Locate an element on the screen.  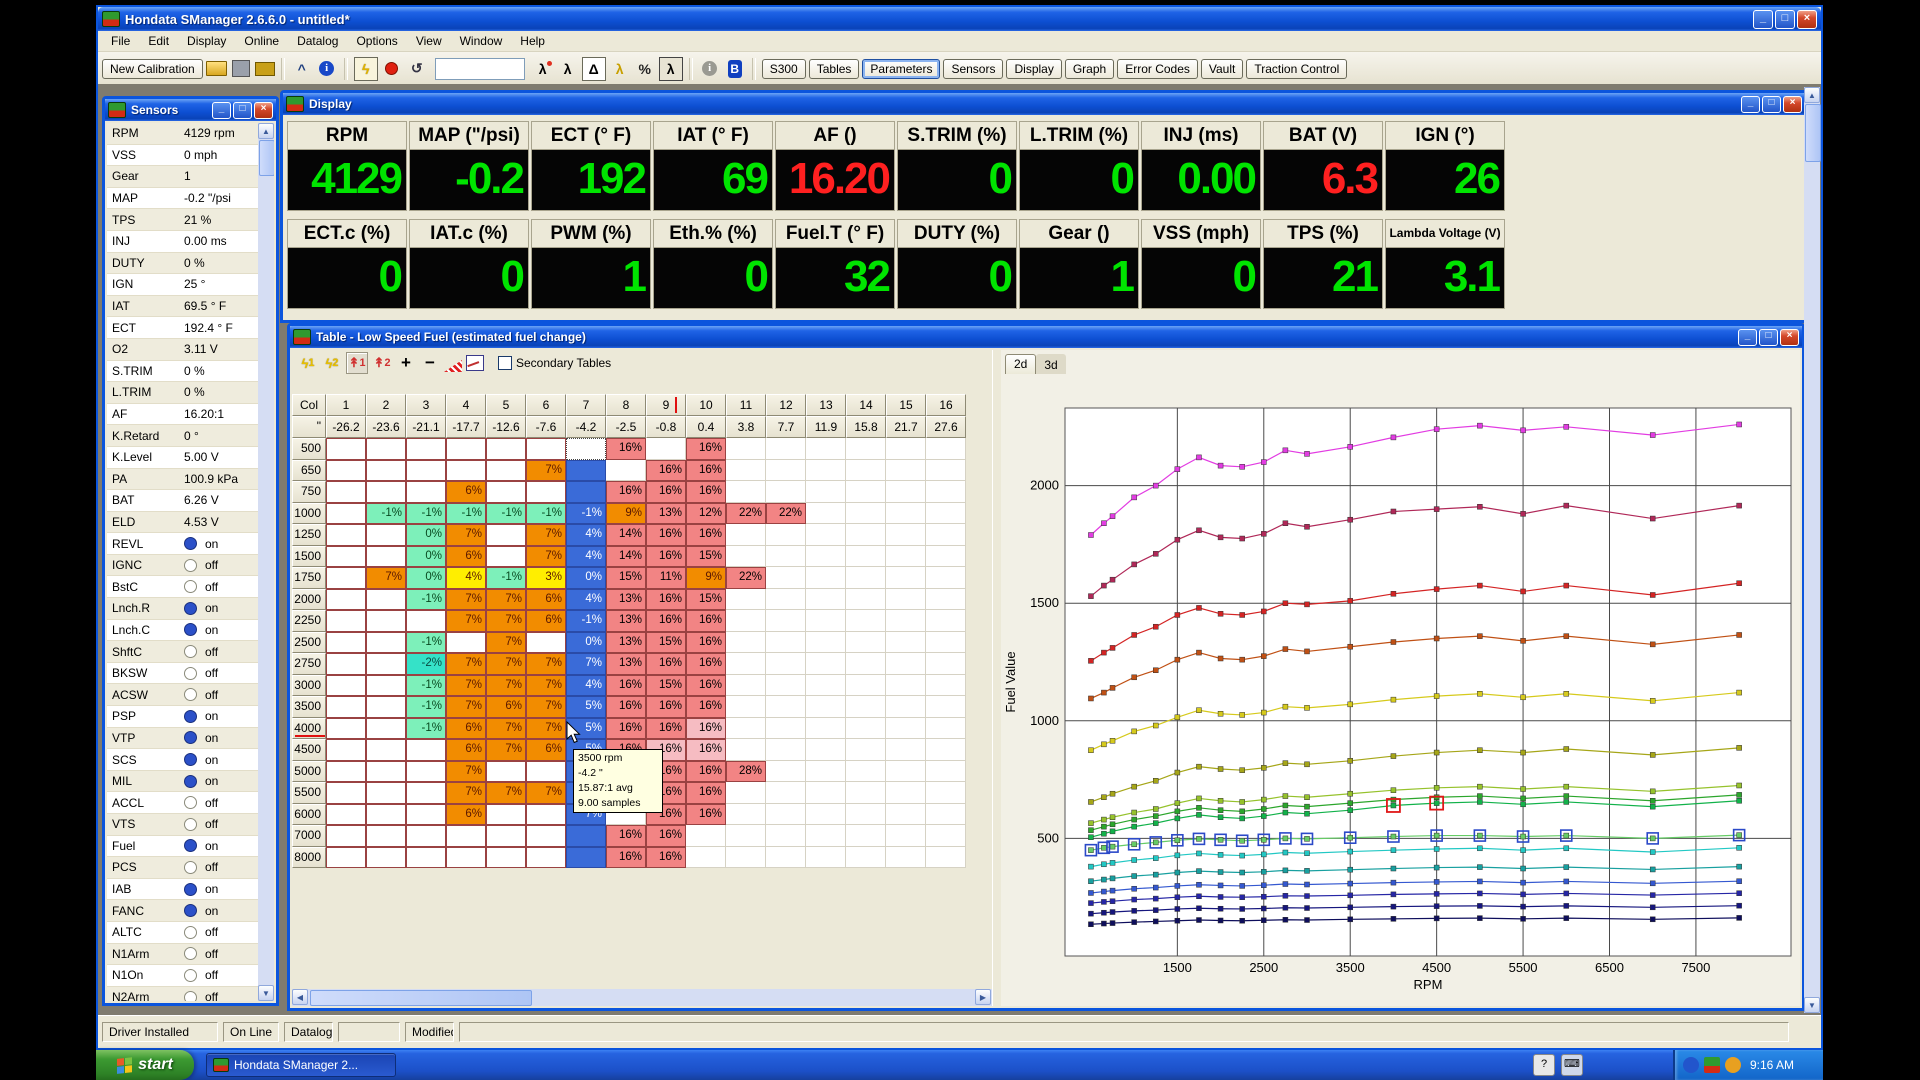
table-cell: 0% is located at coordinates (426, 535).